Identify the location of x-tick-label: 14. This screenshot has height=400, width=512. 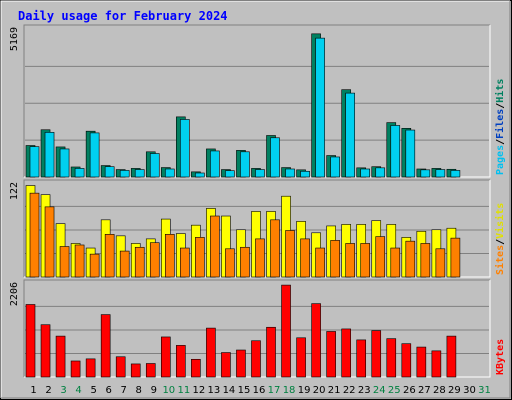
(229, 390).